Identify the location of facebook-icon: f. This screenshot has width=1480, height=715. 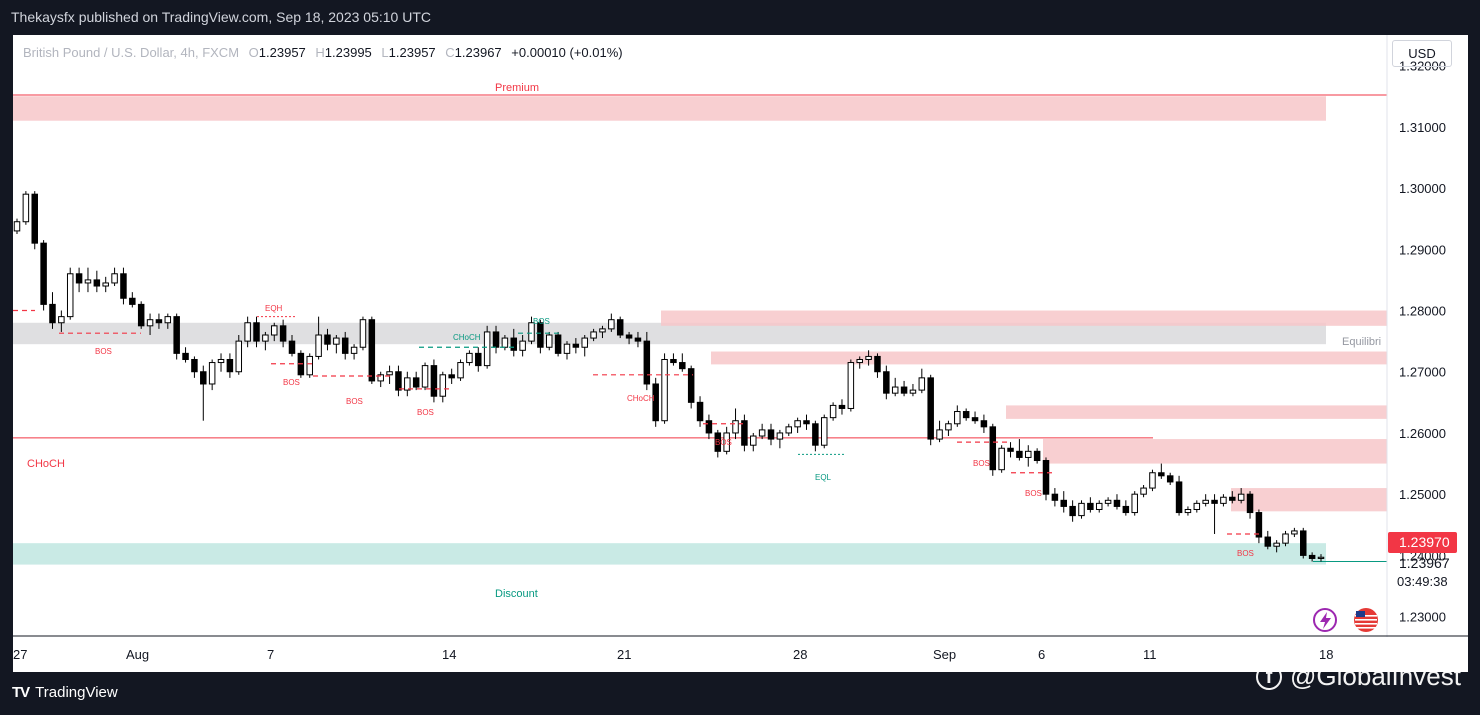
(1269, 676).